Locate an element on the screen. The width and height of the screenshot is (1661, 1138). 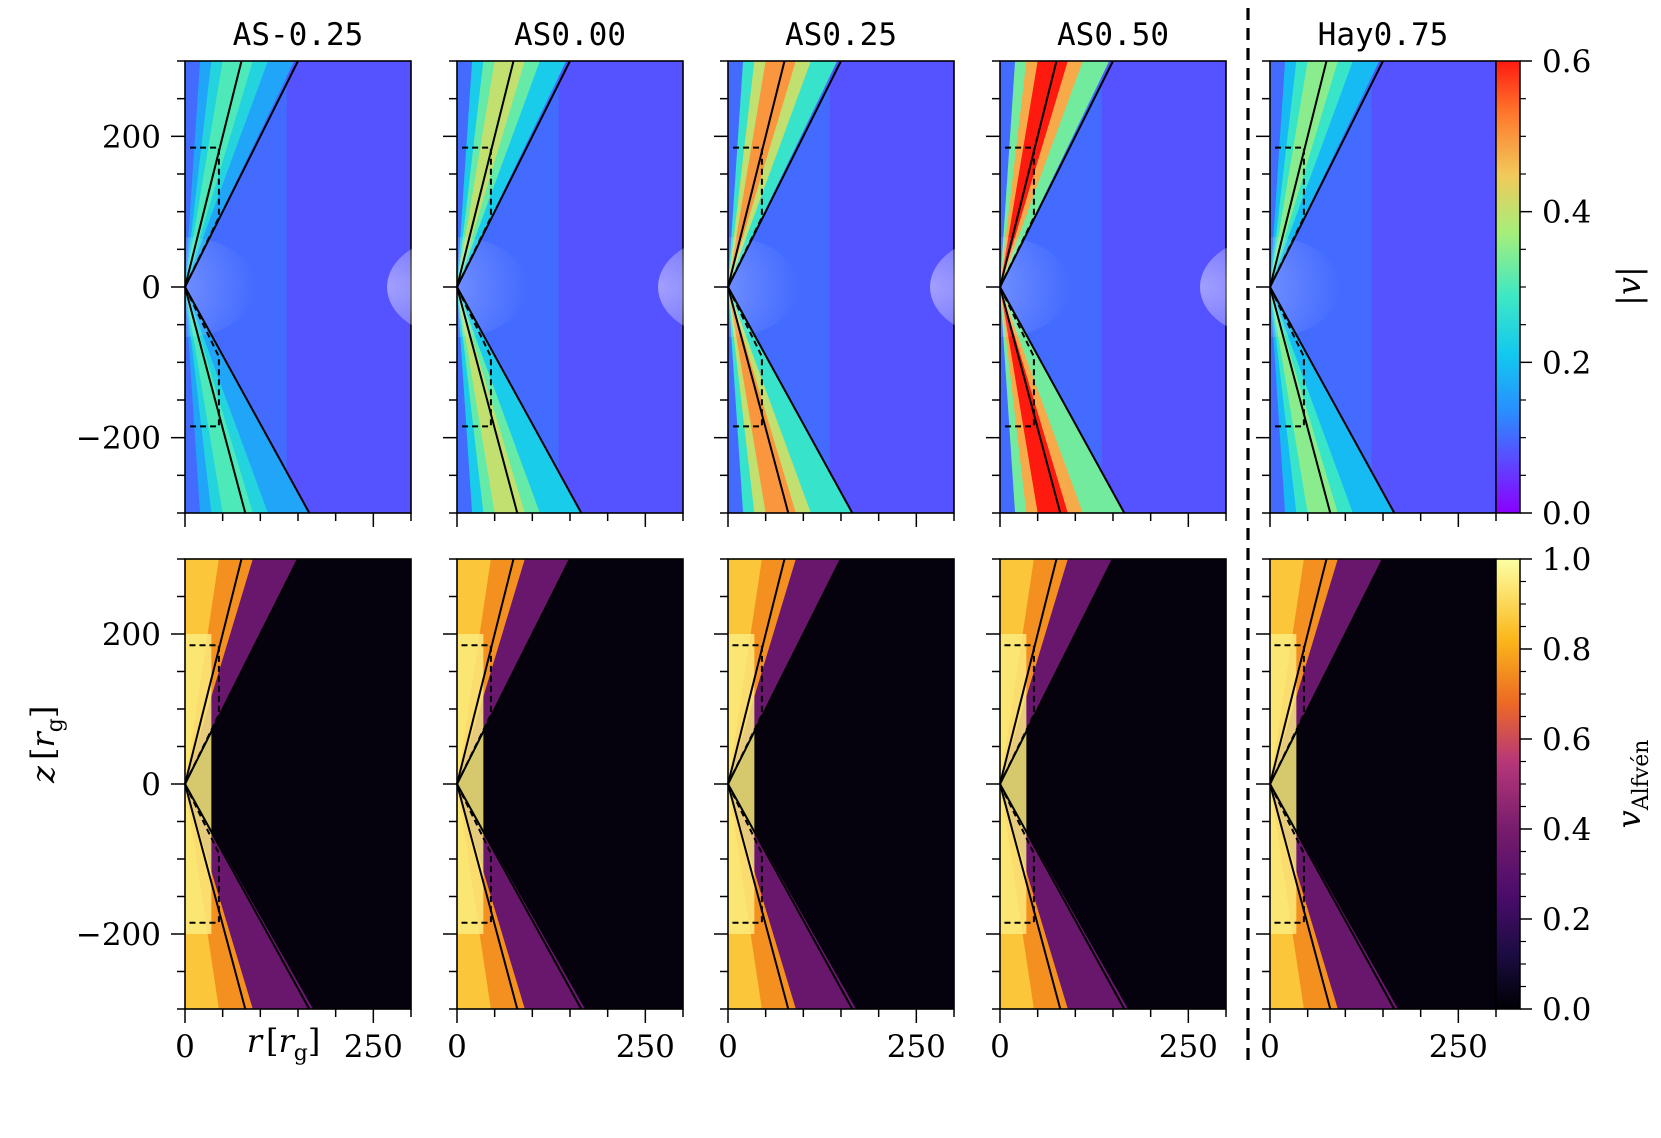
colorbar-tick-label: 0.6 is located at coordinates (1566, 740).